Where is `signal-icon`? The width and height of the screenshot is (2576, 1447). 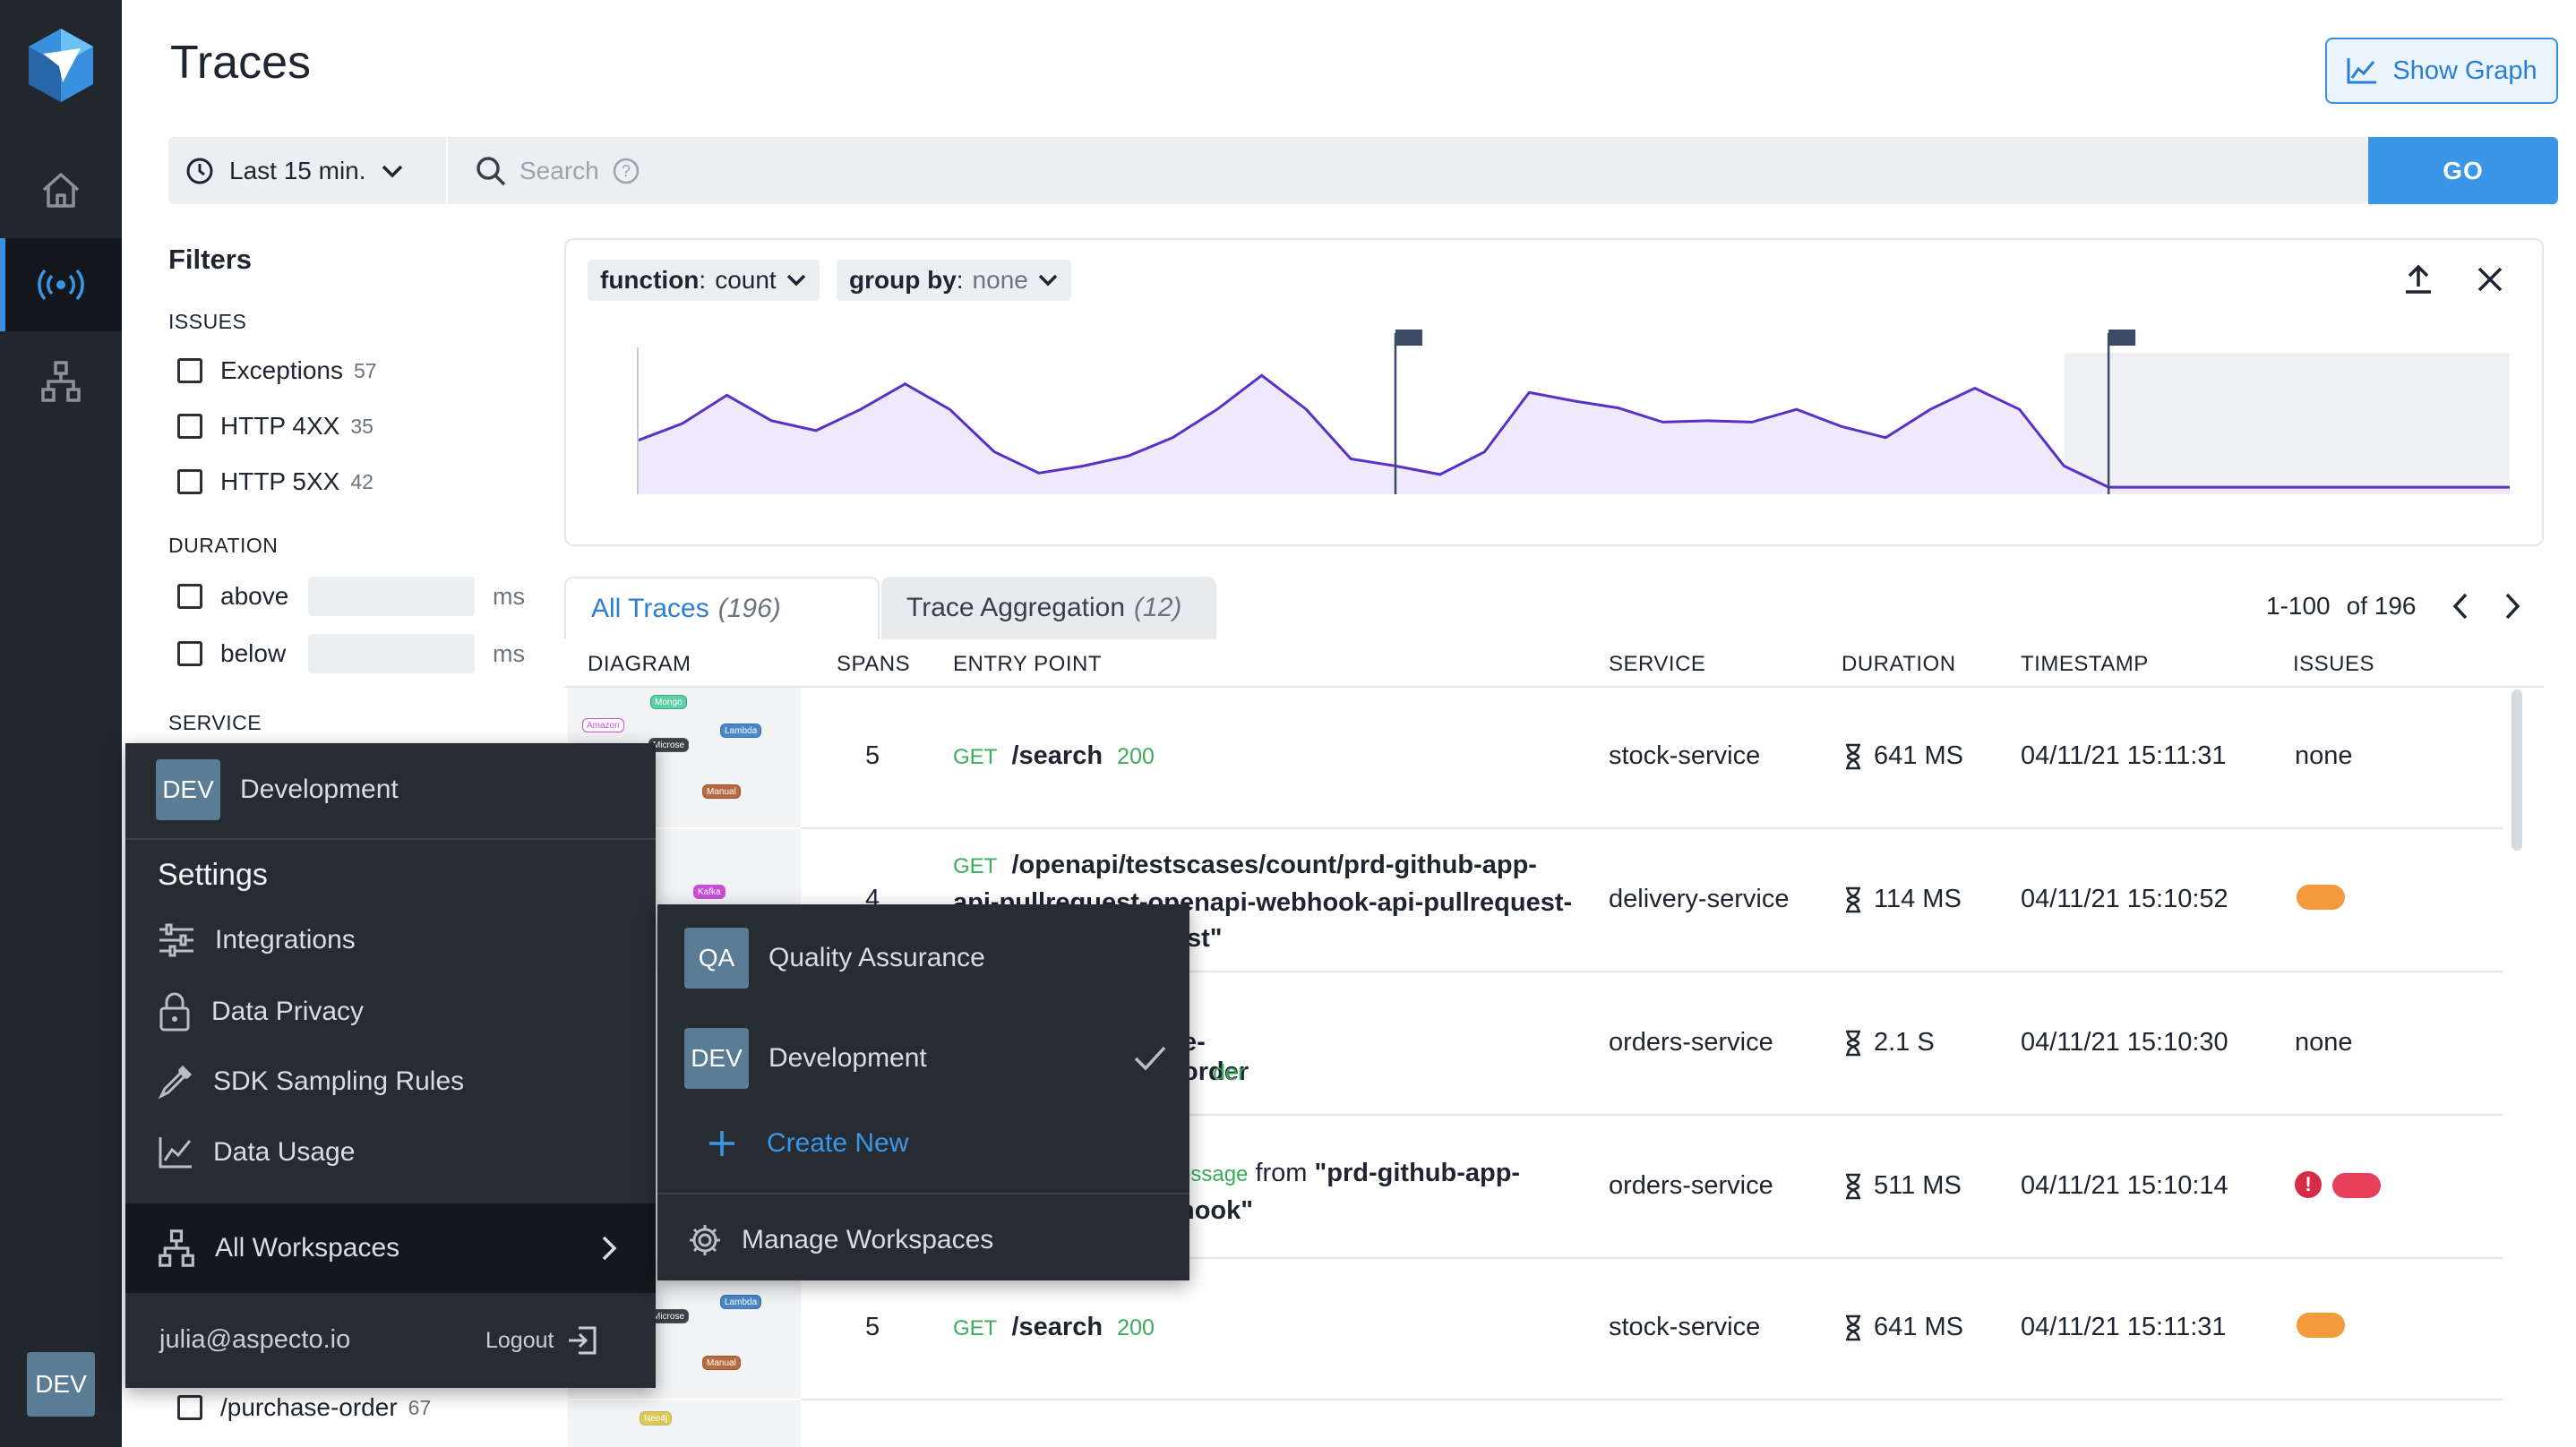 signal-icon is located at coordinates (61, 285).